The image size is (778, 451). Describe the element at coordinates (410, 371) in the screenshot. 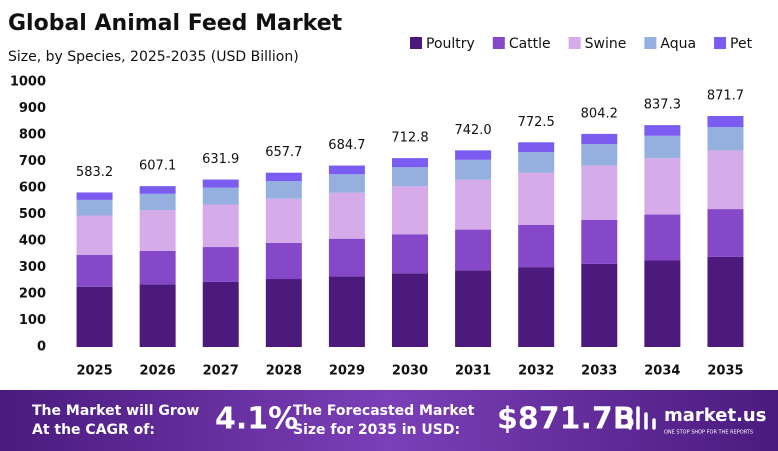

I see `x-tick-label: 2030` at that location.